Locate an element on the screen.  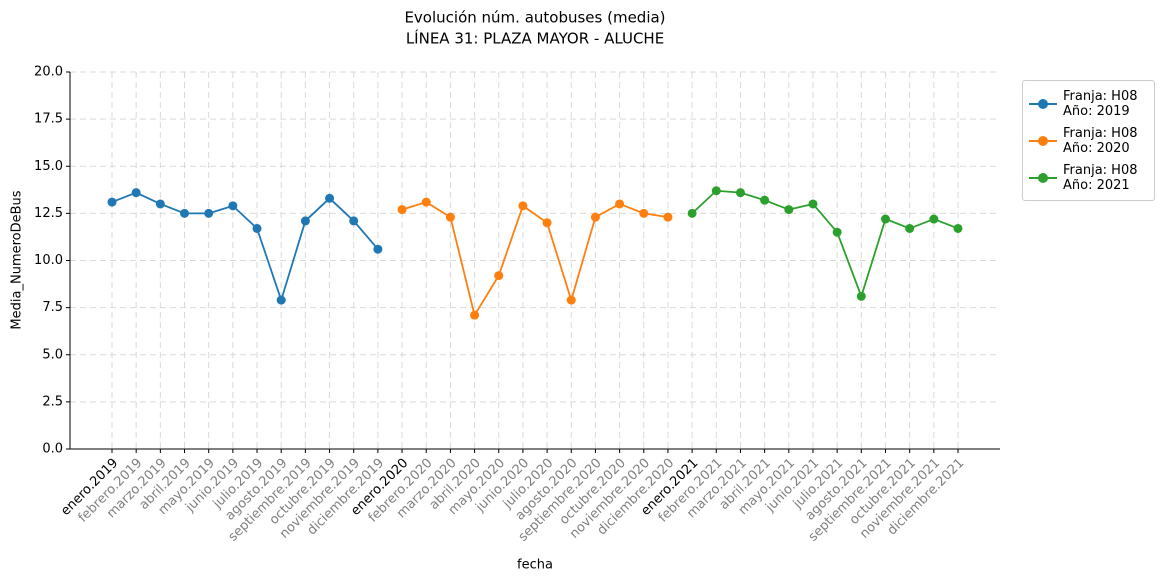
chart-title: Evolución núm. autobuses (media) is located at coordinates (534, 18).